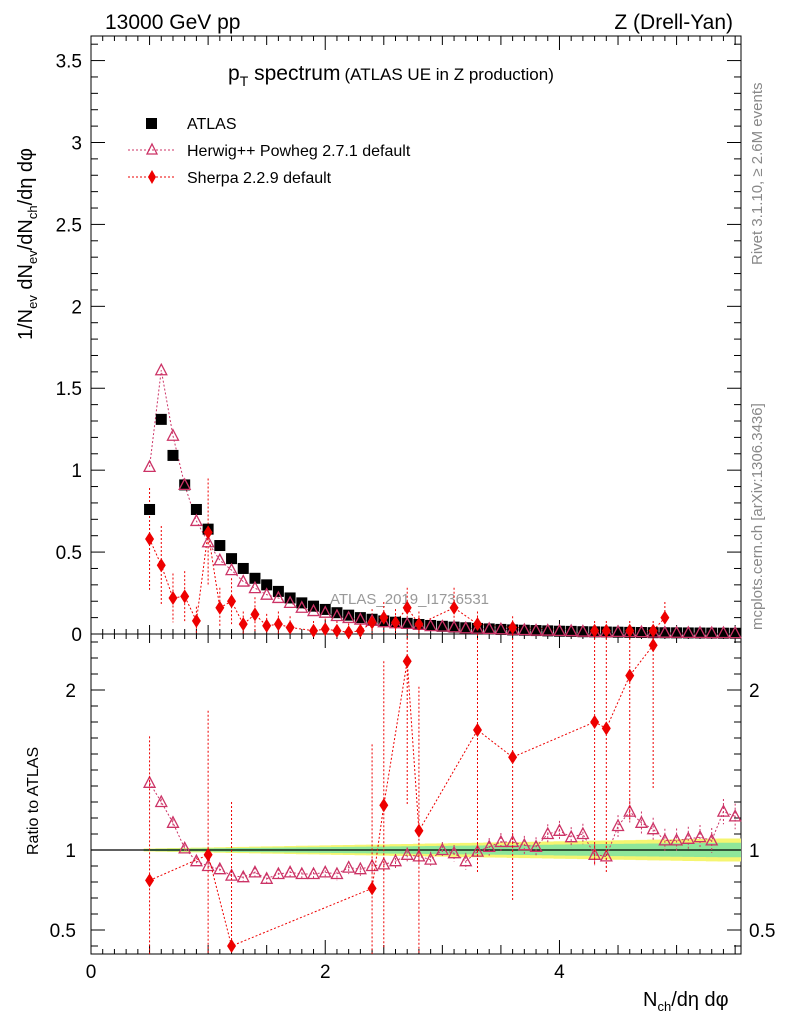 The width and height of the screenshot is (786, 1024). I want to click on x-axis-label: Nch/dη dφ, so click(686, 1001).